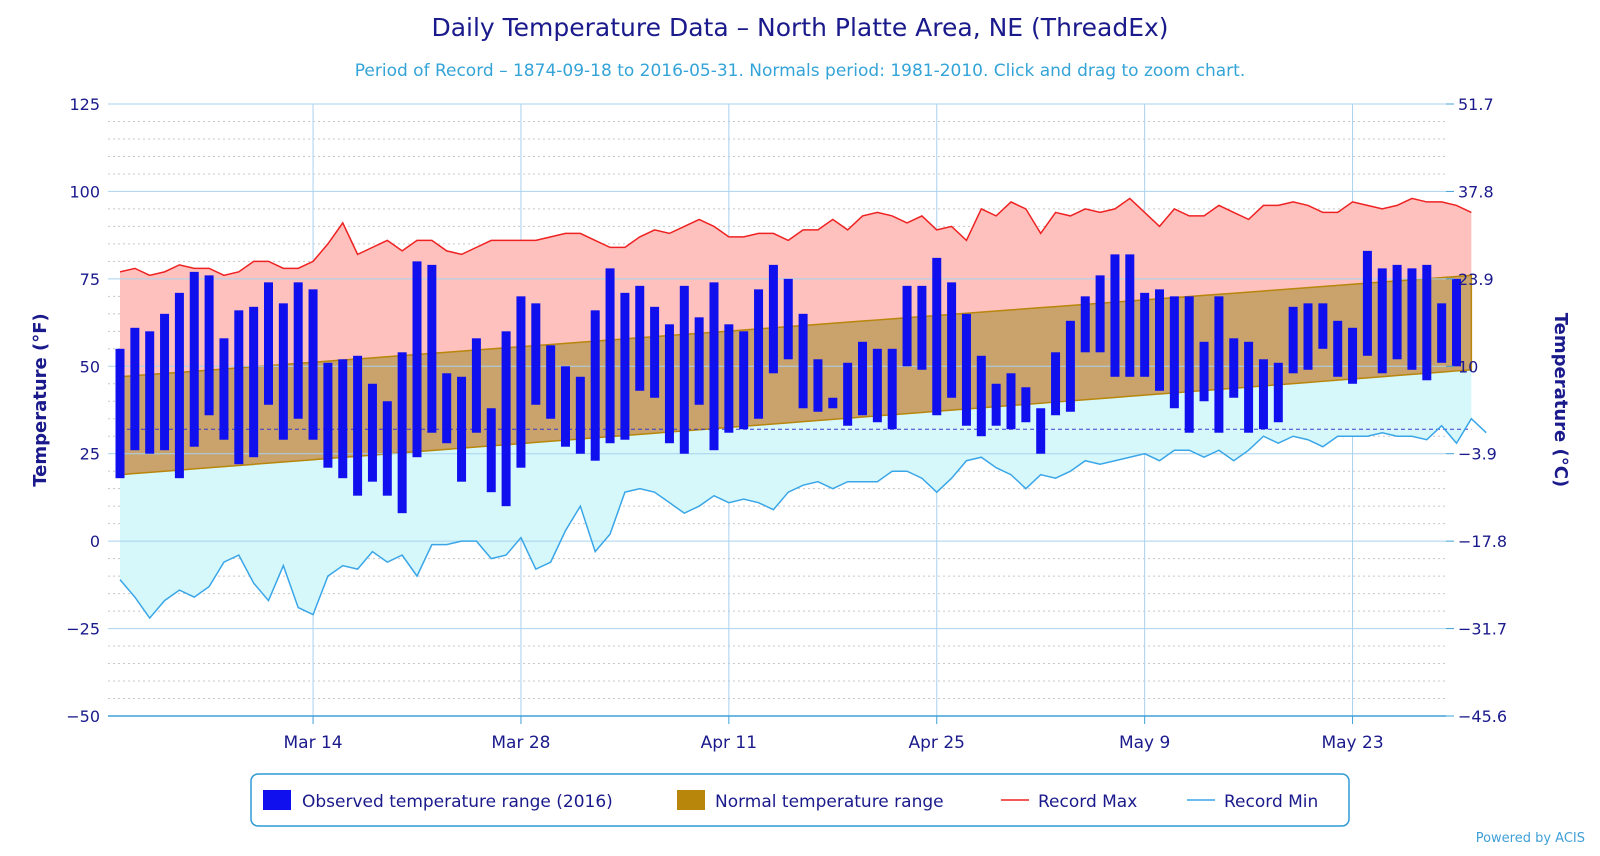 The width and height of the screenshot is (1600, 856). Describe the element at coordinates (1530, 838) in the screenshot. I see `credit-link: Powered by ACIS` at that location.